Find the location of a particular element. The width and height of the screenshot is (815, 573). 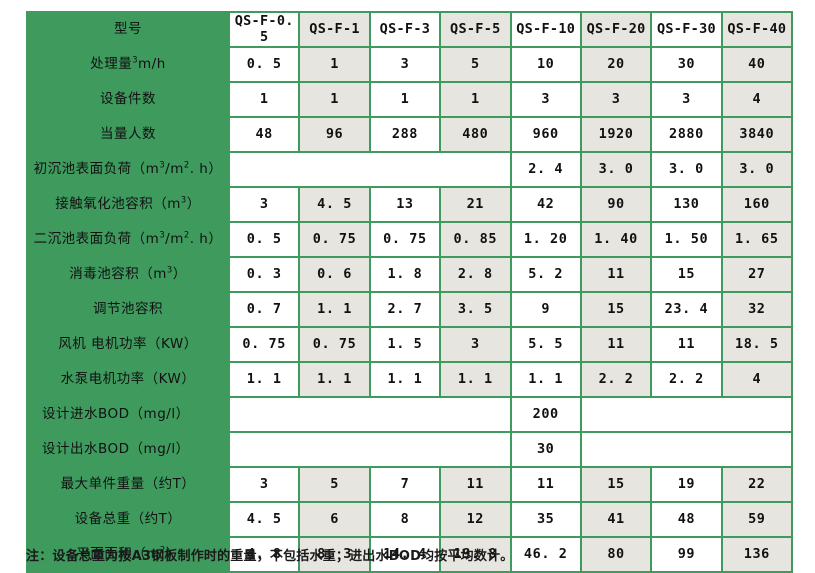

row-label: 平面面积（m2） is located at coordinates (128, 554).